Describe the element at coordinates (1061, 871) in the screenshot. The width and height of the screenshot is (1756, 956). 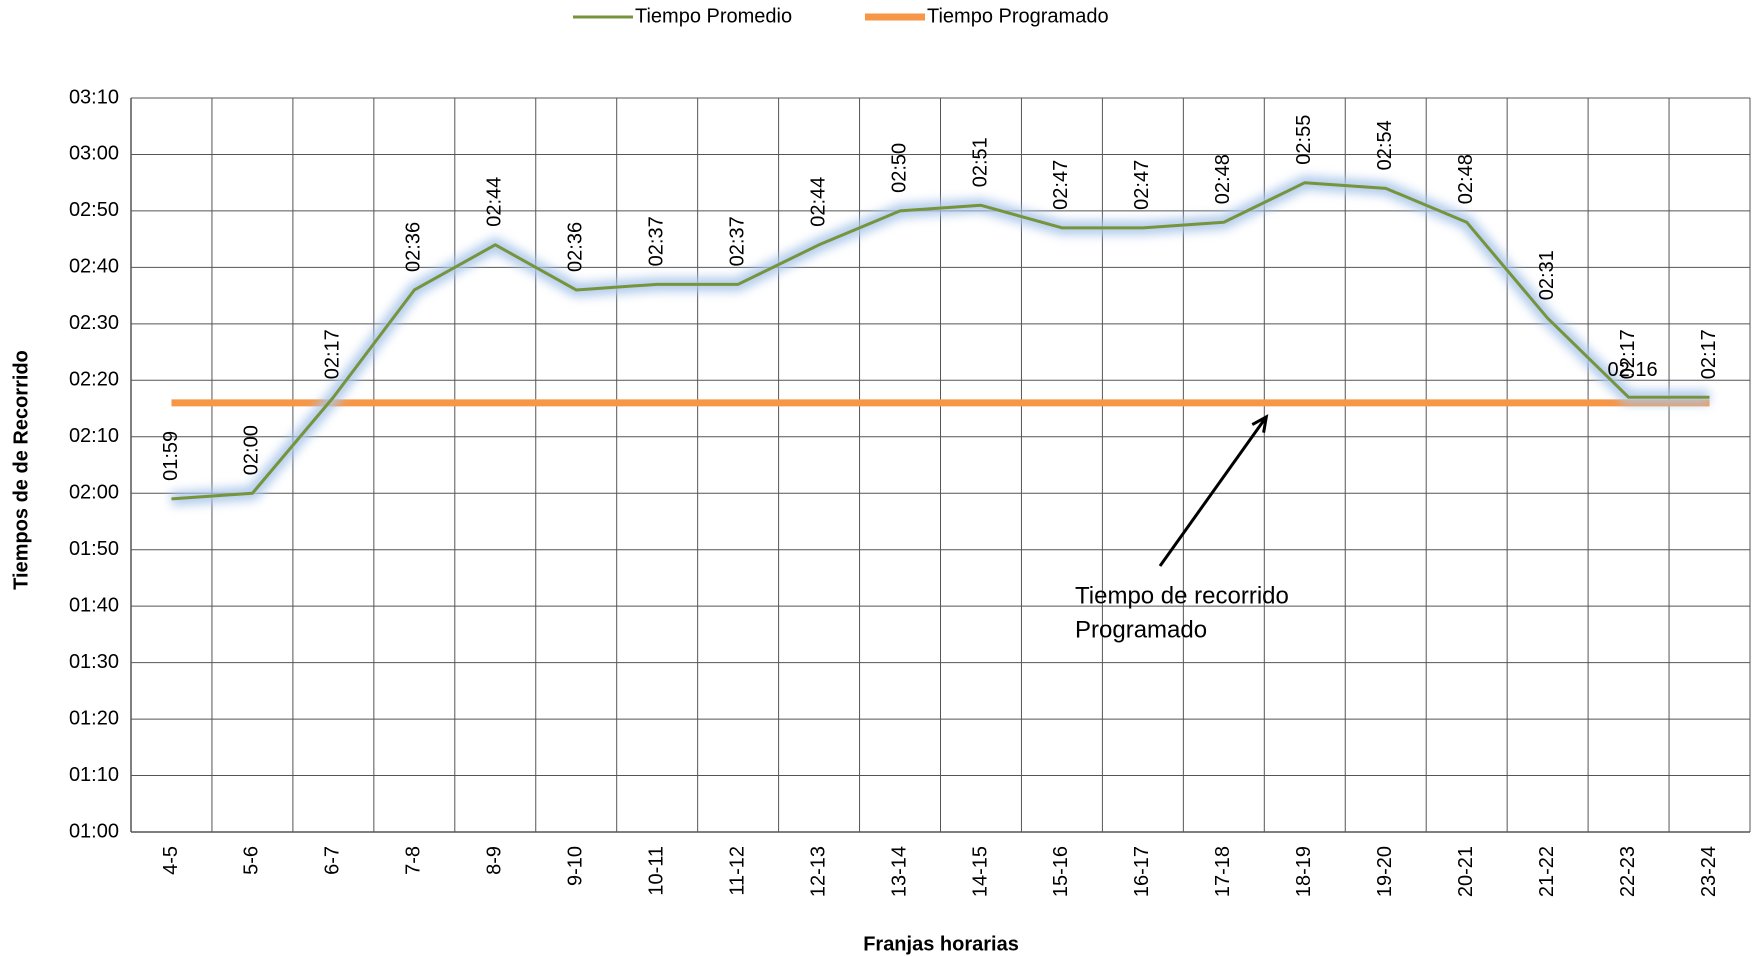
I see `x-tick-label: 15-16` at that location.